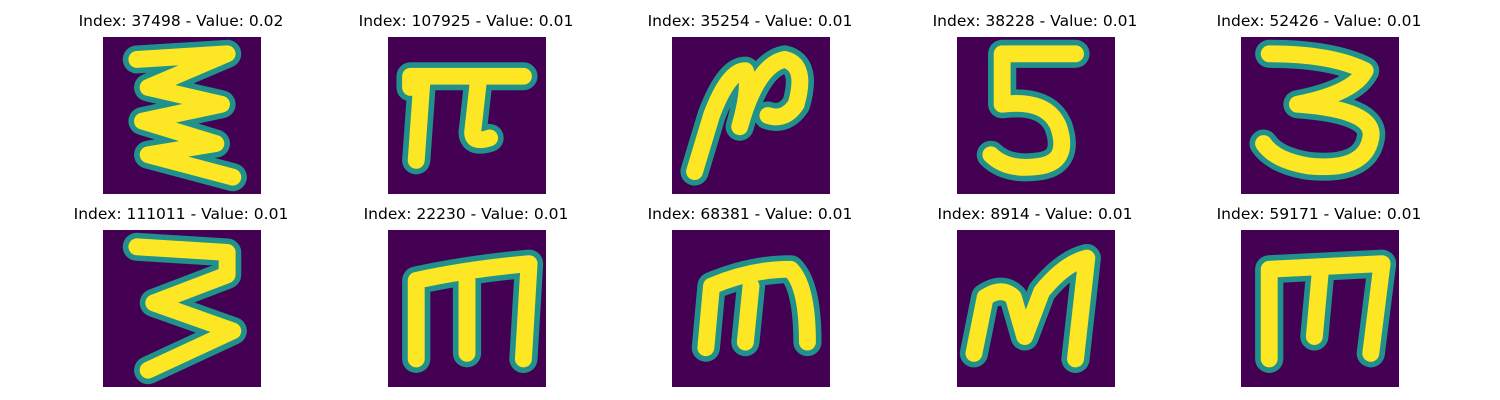  What do you see at coordinates (1319, 21) in the screenshot?
I see `panel-title: Index: 52426 - Value: 0.01` at bounding box center [1319, 21].